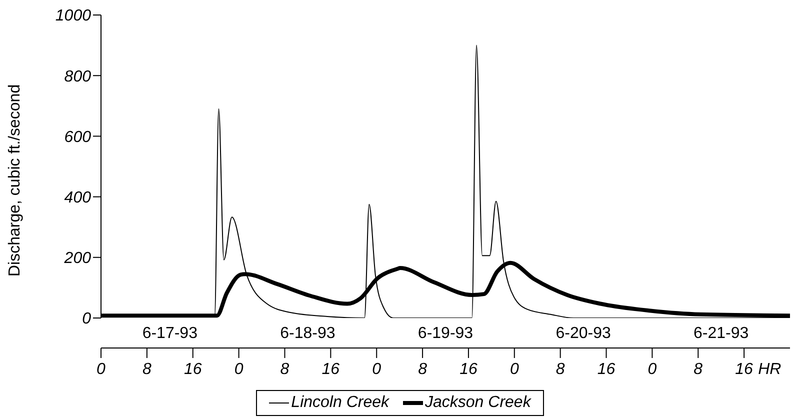  I want to click on text: 6-19-93, so click(446, 333).